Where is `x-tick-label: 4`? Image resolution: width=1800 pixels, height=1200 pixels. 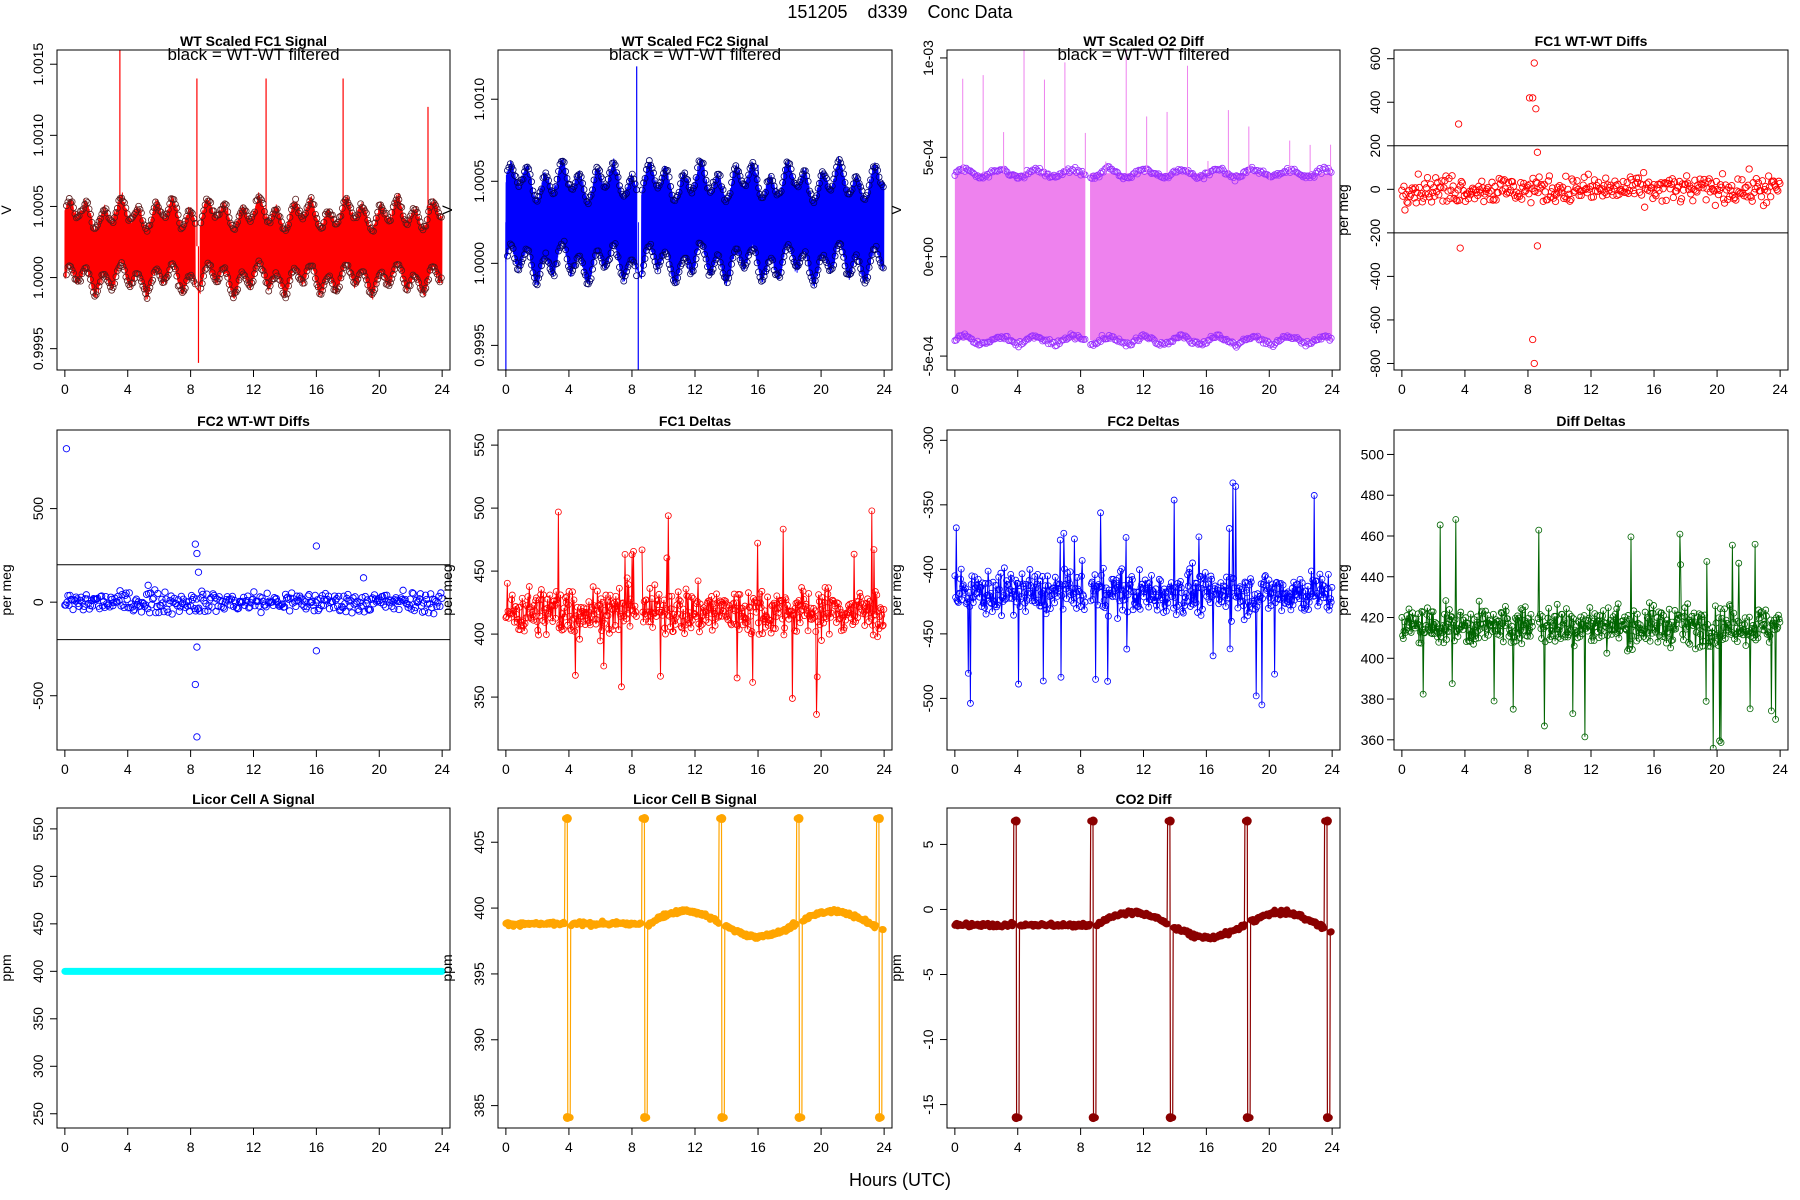
x-tick-label: 4 is located at coordinates (569, 769).